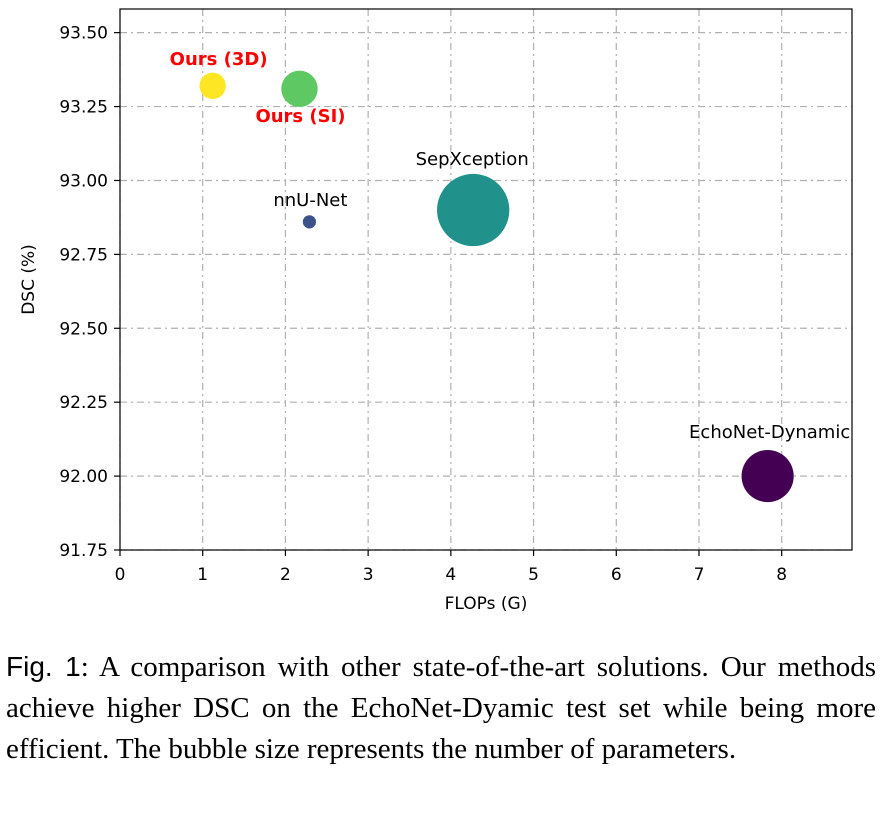  I want to click on y-tick-label: 92.00, so click(83, 477).